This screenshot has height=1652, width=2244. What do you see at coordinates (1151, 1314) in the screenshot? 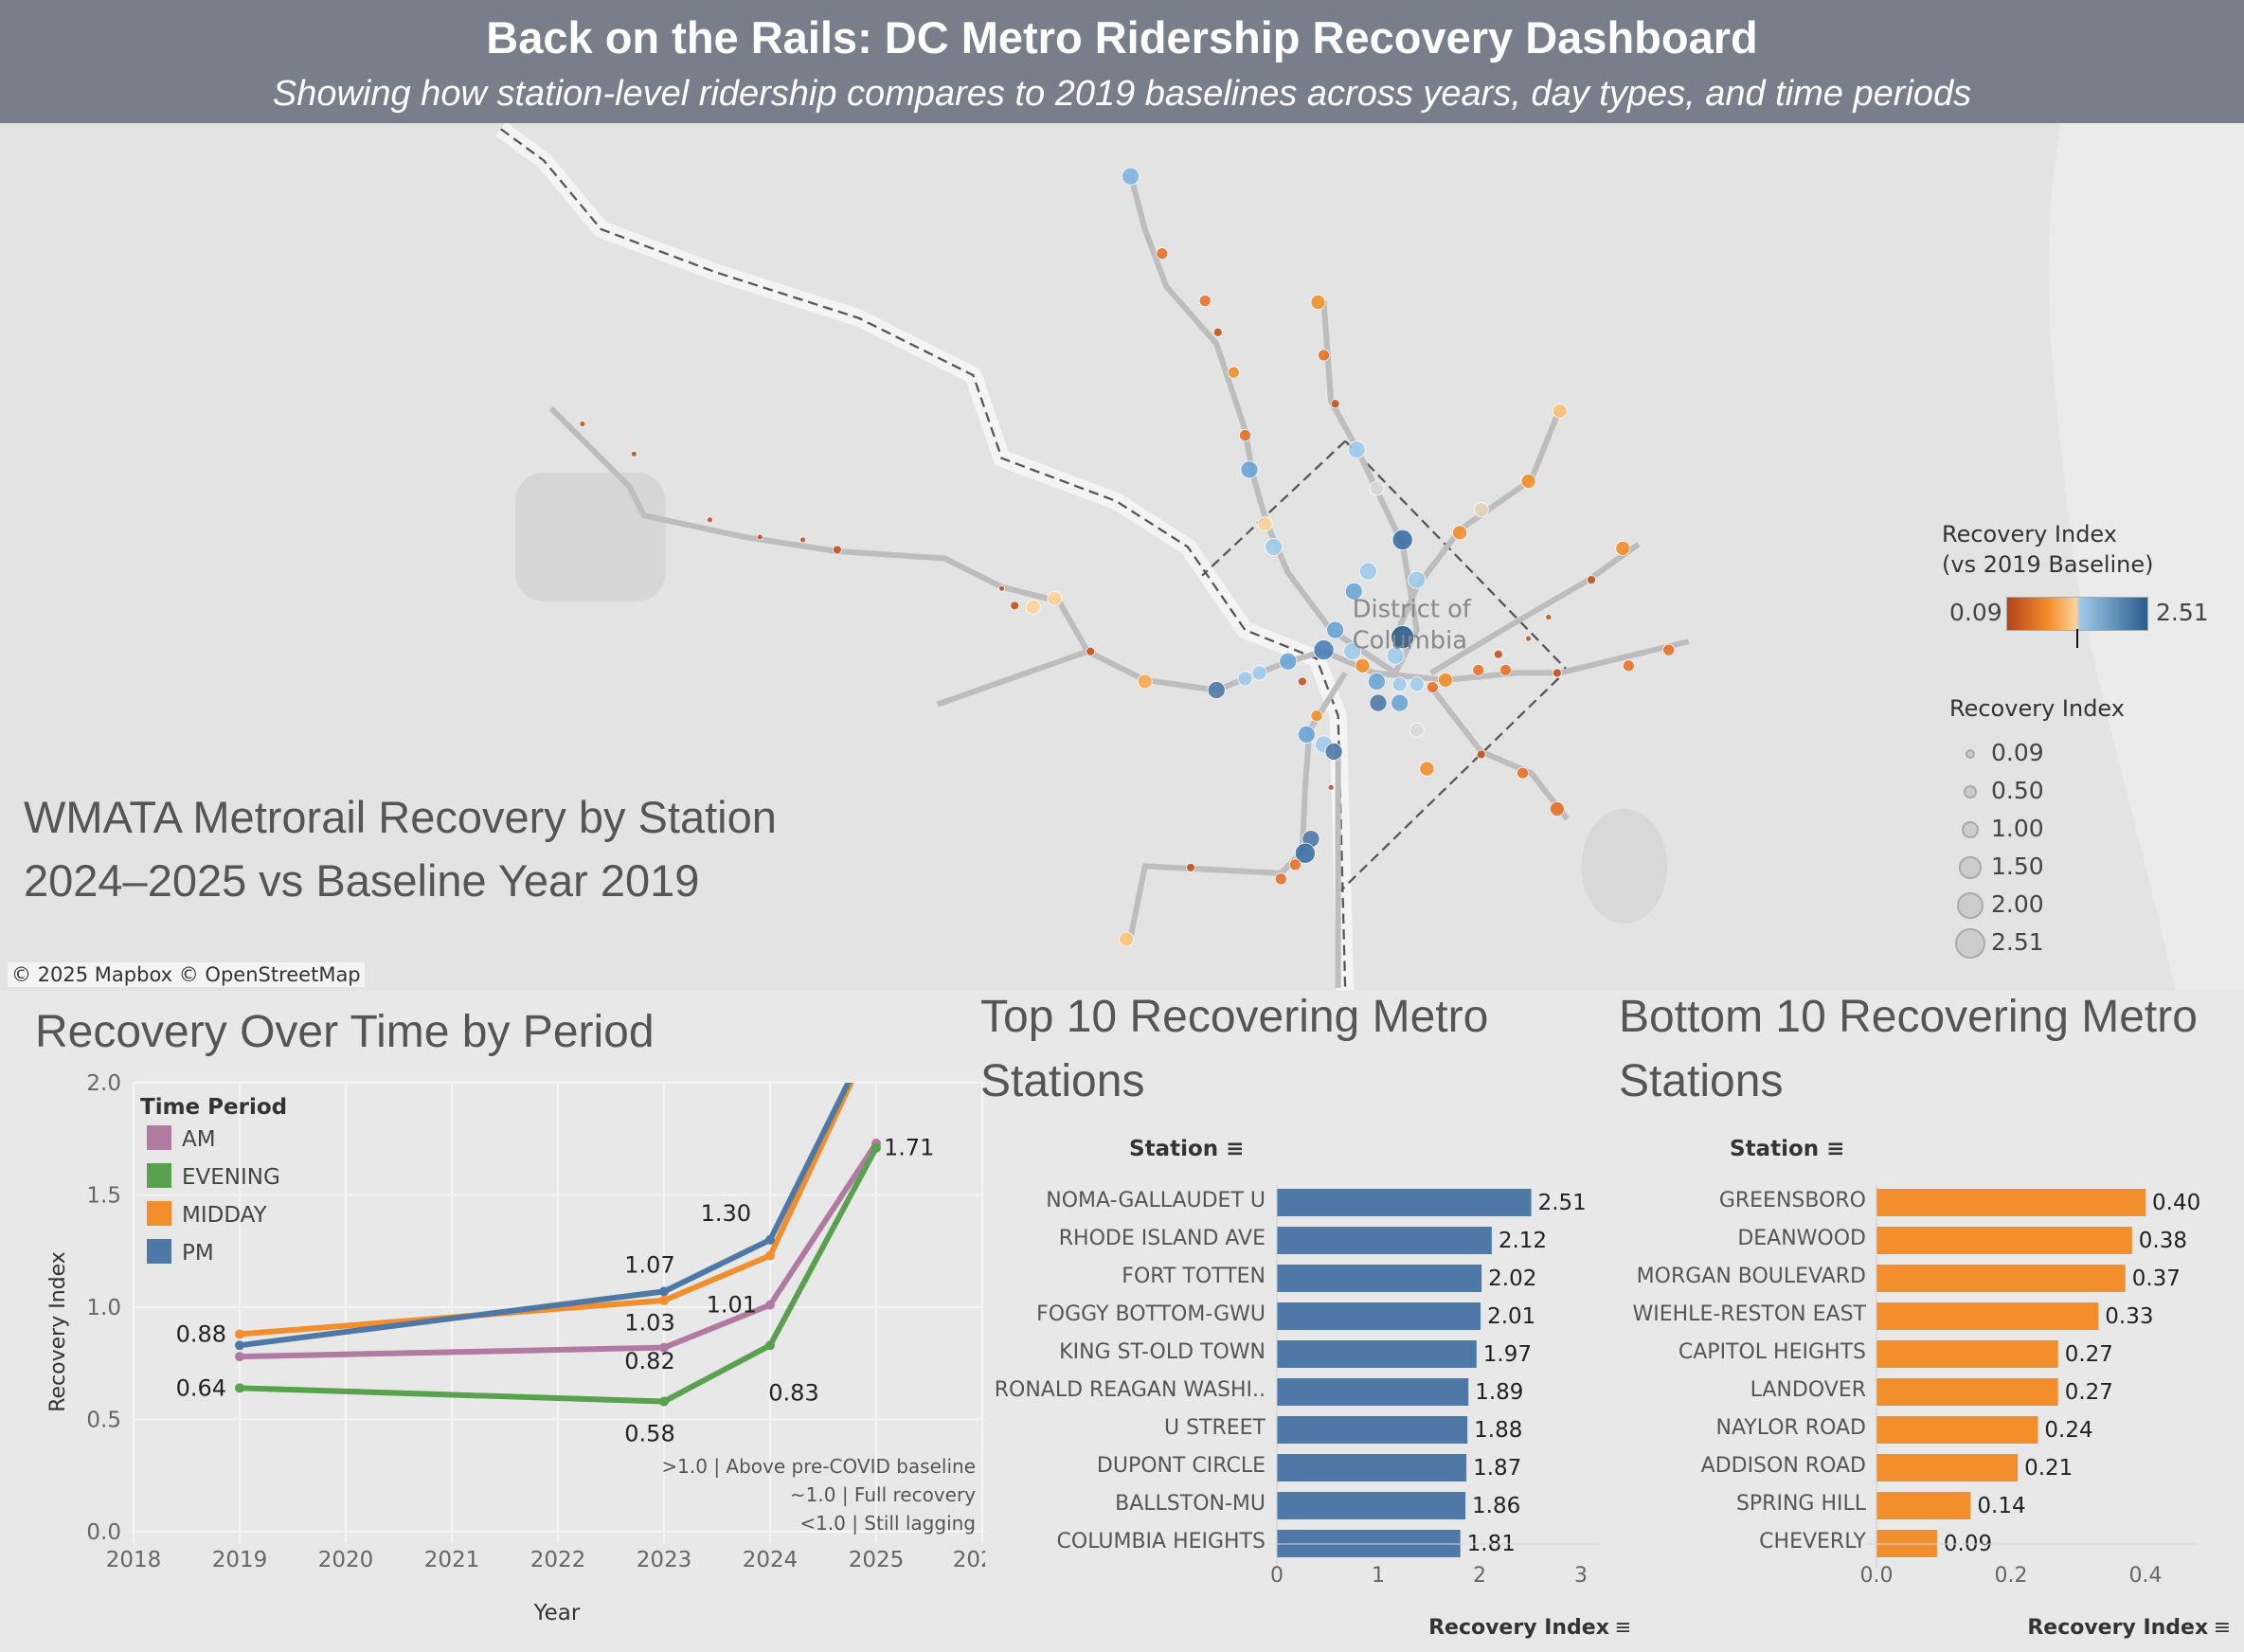
I see `station-label: FOGGY BOTTOM-GWU` at bounding box center [1151, 1314].